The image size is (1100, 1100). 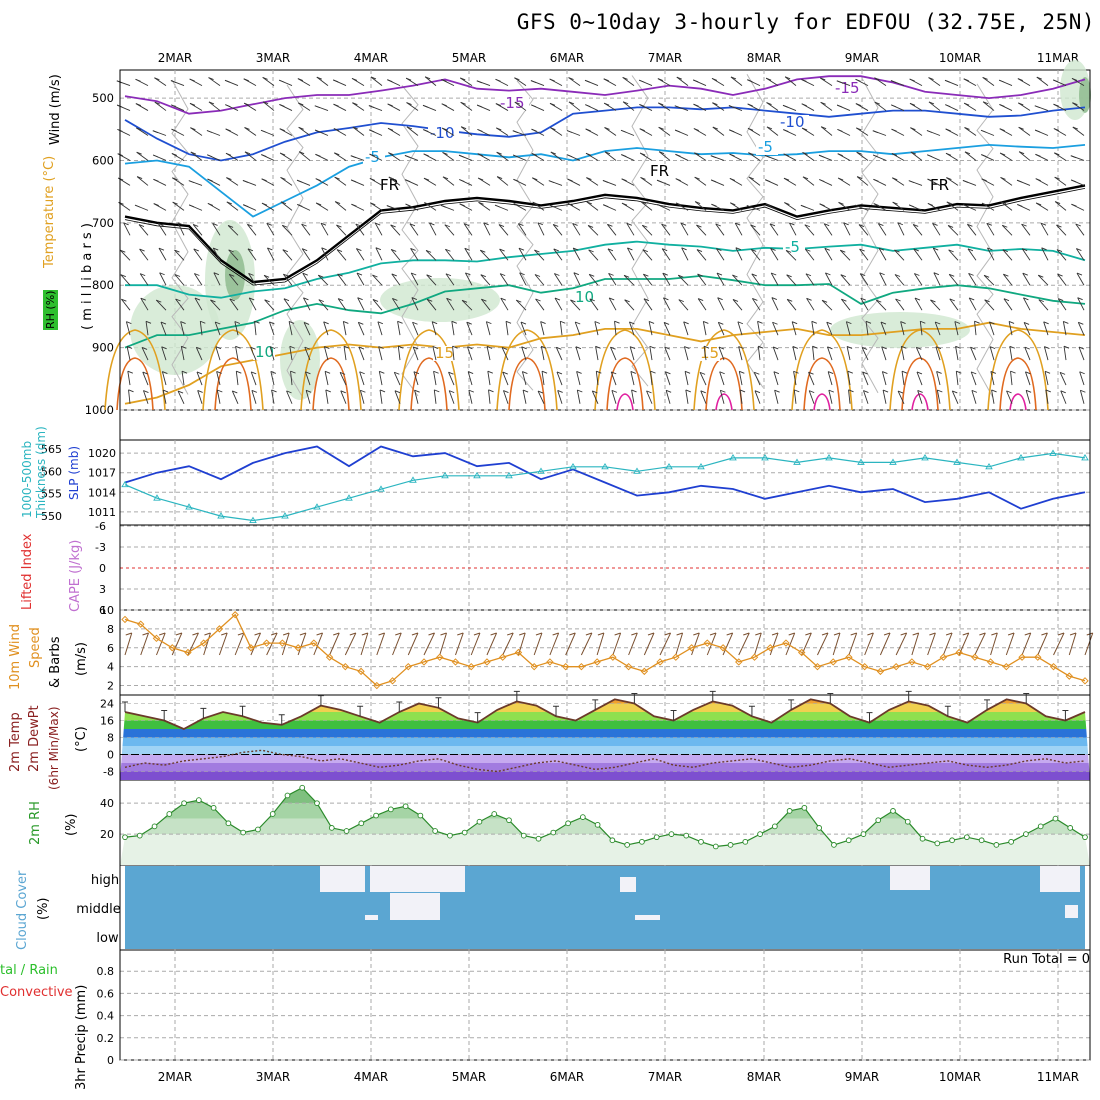 I want to click on pressure-tick: 800, so click(x=103, y=285).